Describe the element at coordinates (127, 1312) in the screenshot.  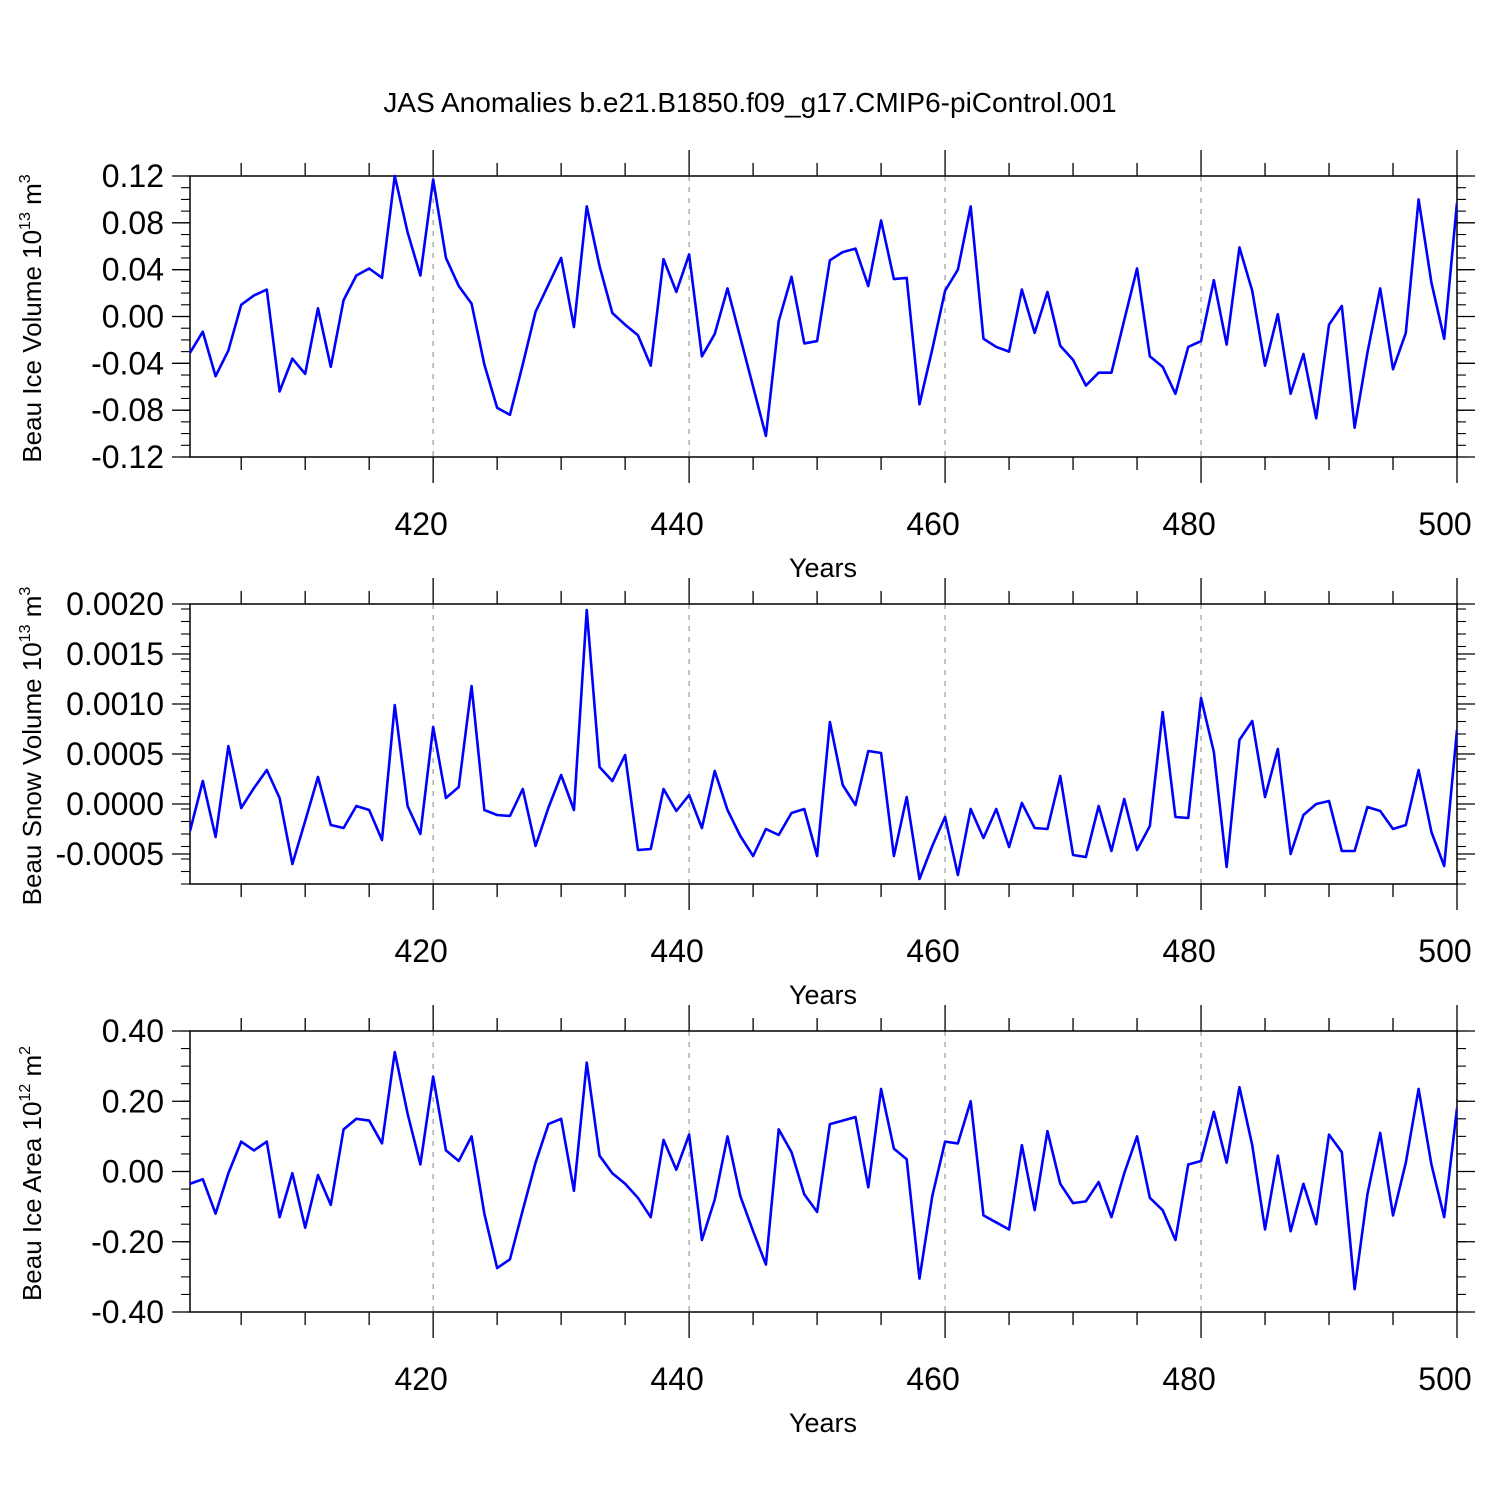
I see `y-tick-label: -0.40` at that location.